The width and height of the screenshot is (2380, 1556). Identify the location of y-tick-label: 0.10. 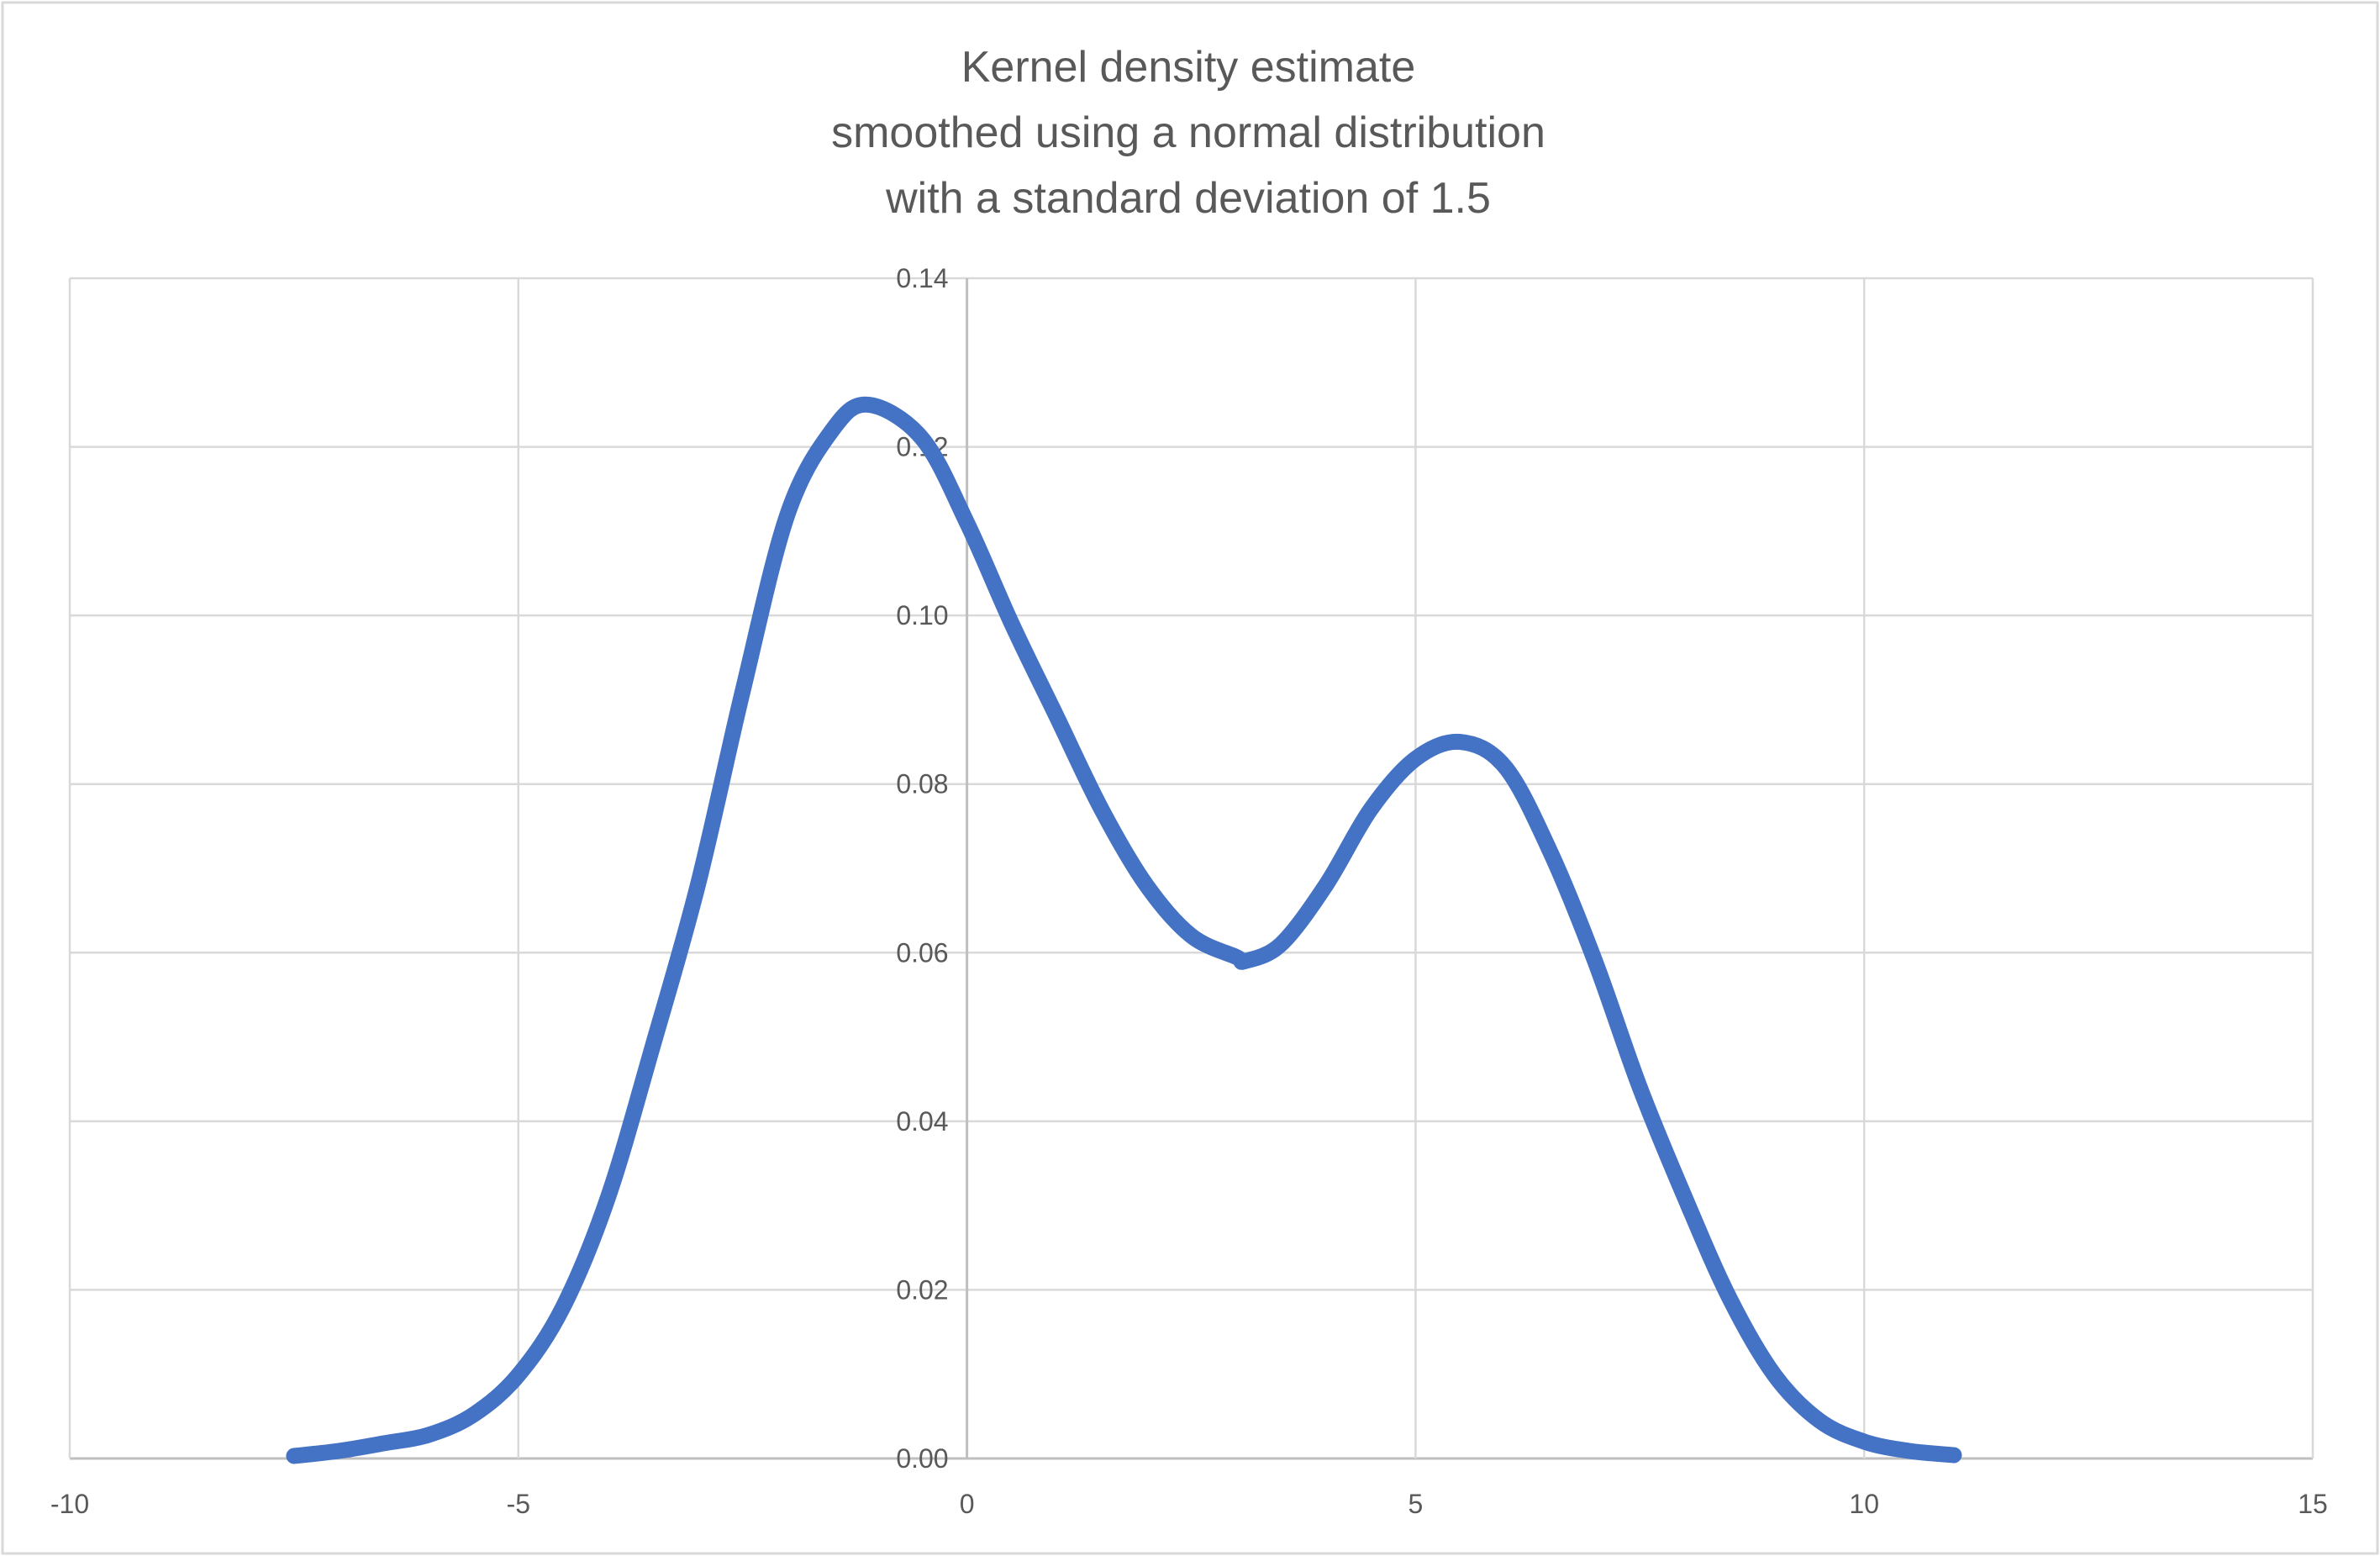
(922, 615).